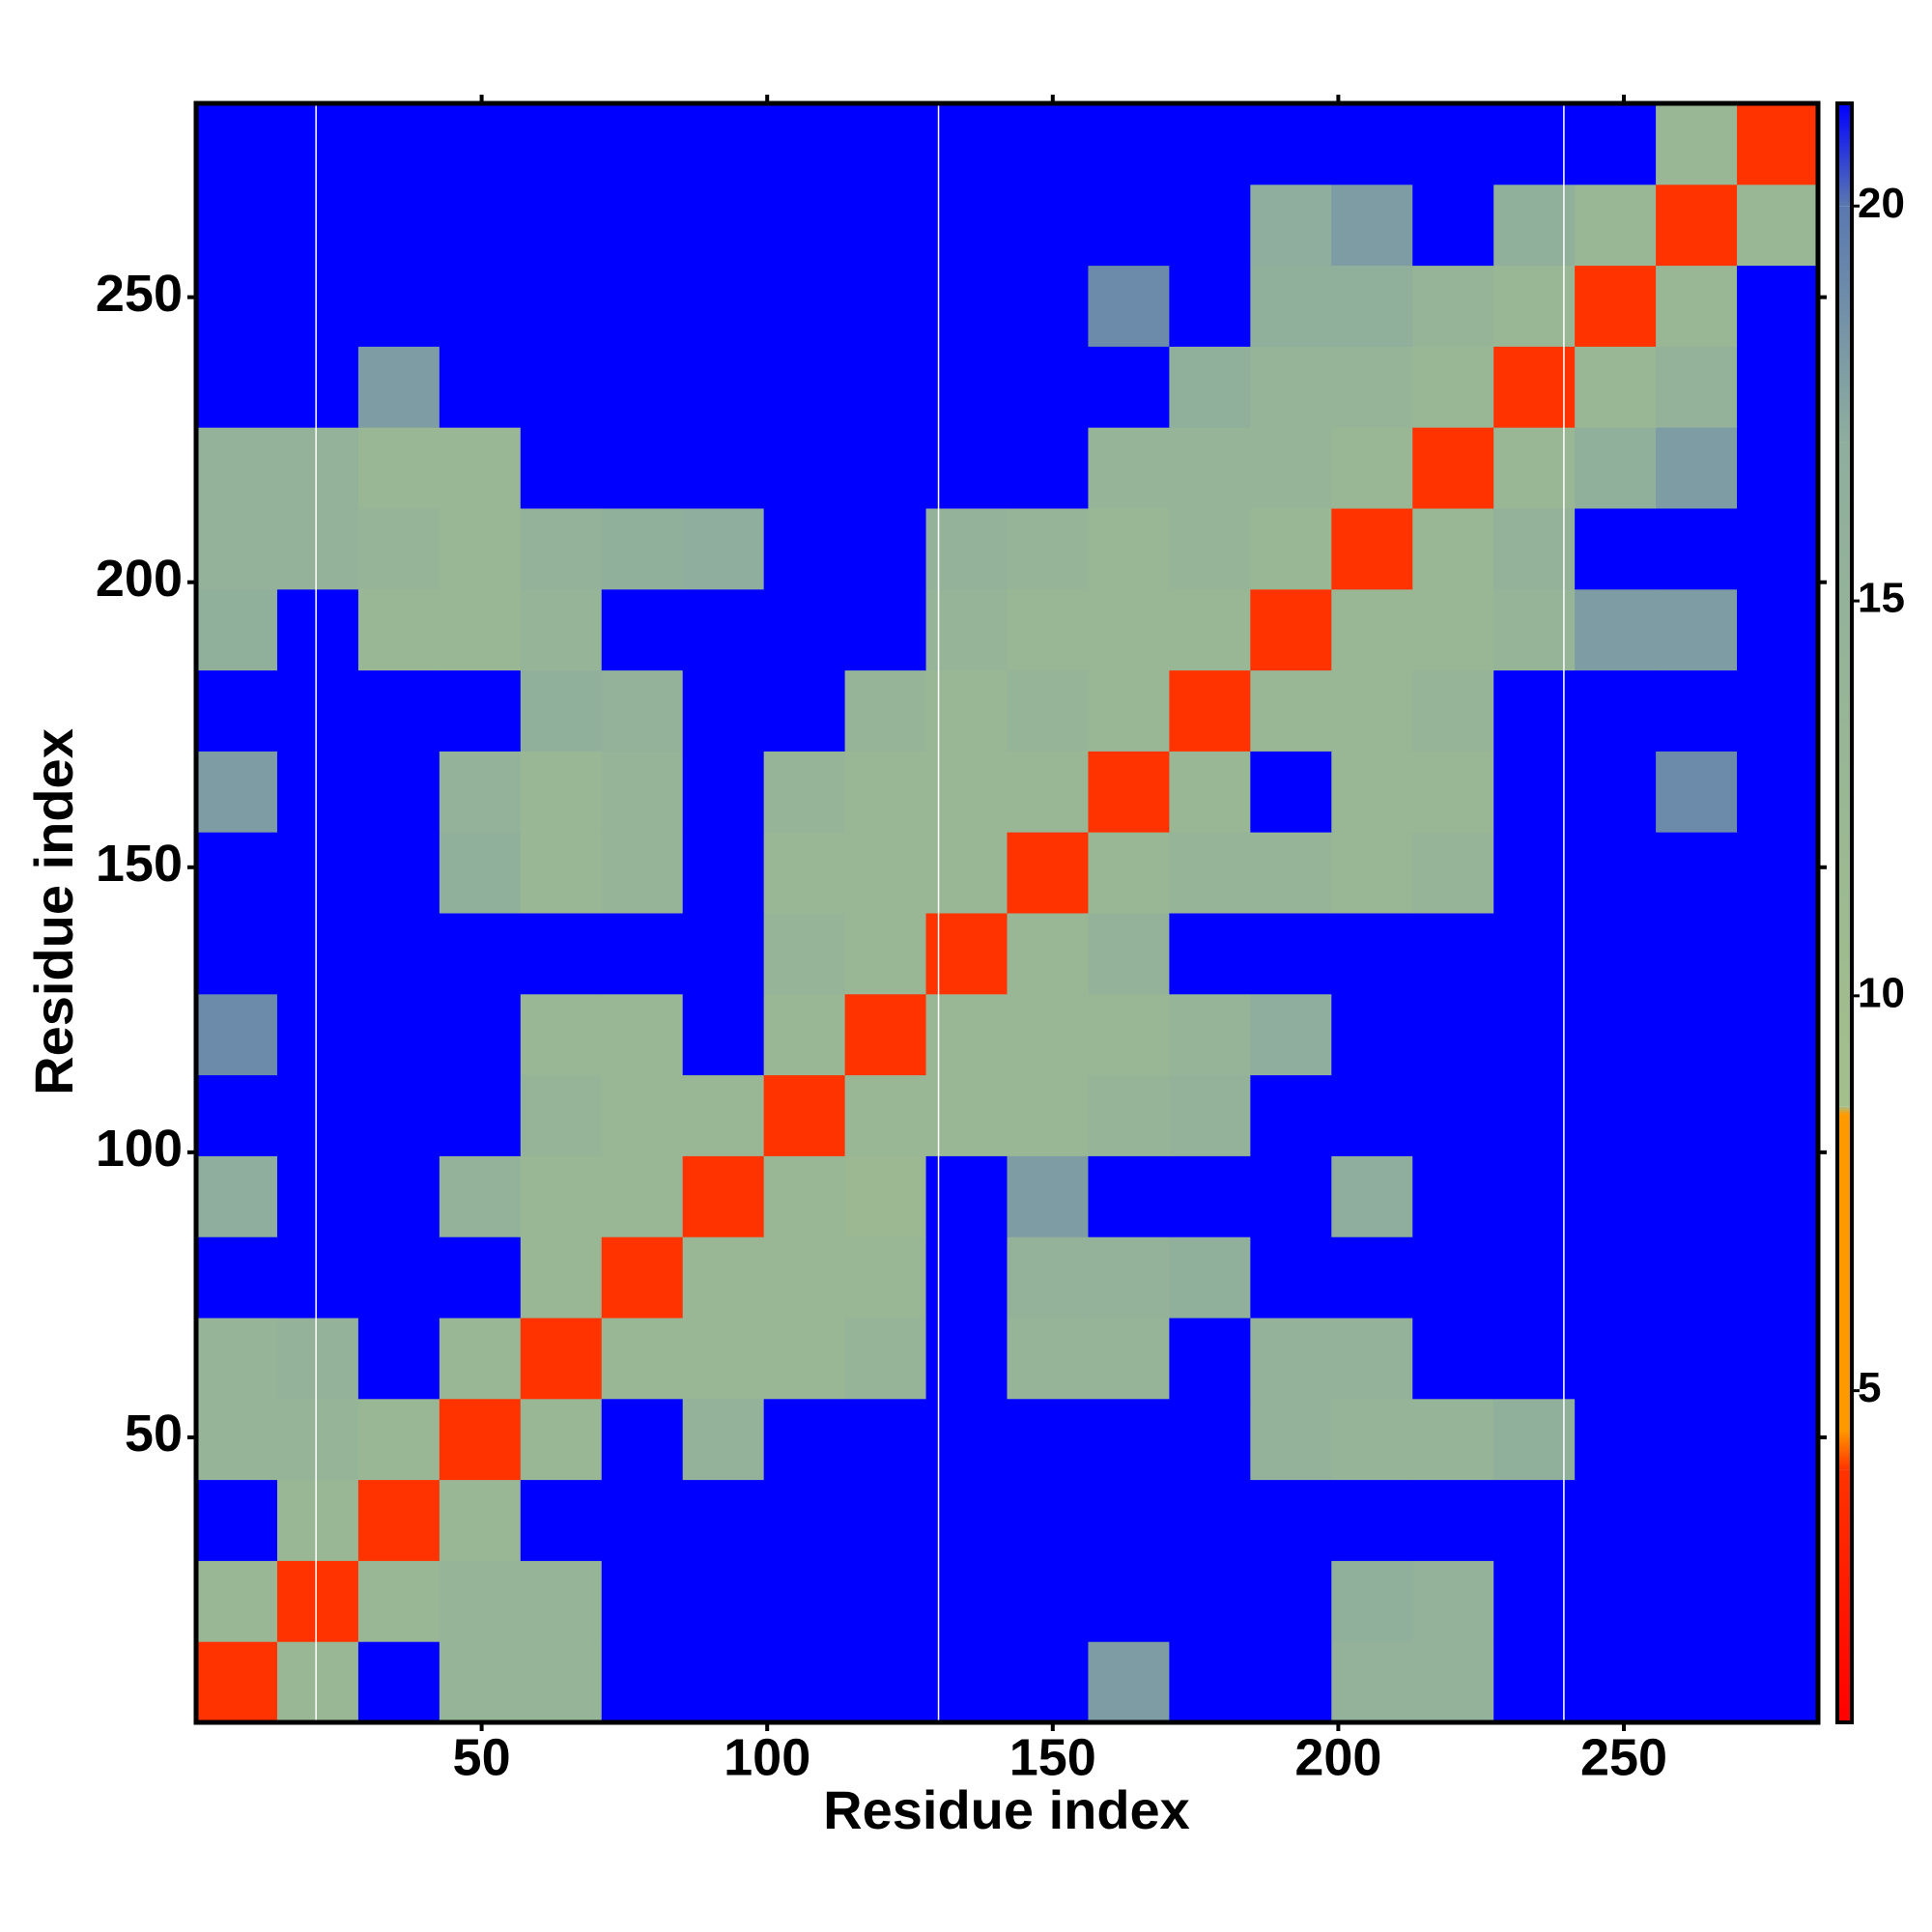 The width and height of the screenshot is (1932, 1932). What do you see at coordinates (139, 579) in the screenshot?
I see `y-tick-label: 200` at bounding box center [139, 579].